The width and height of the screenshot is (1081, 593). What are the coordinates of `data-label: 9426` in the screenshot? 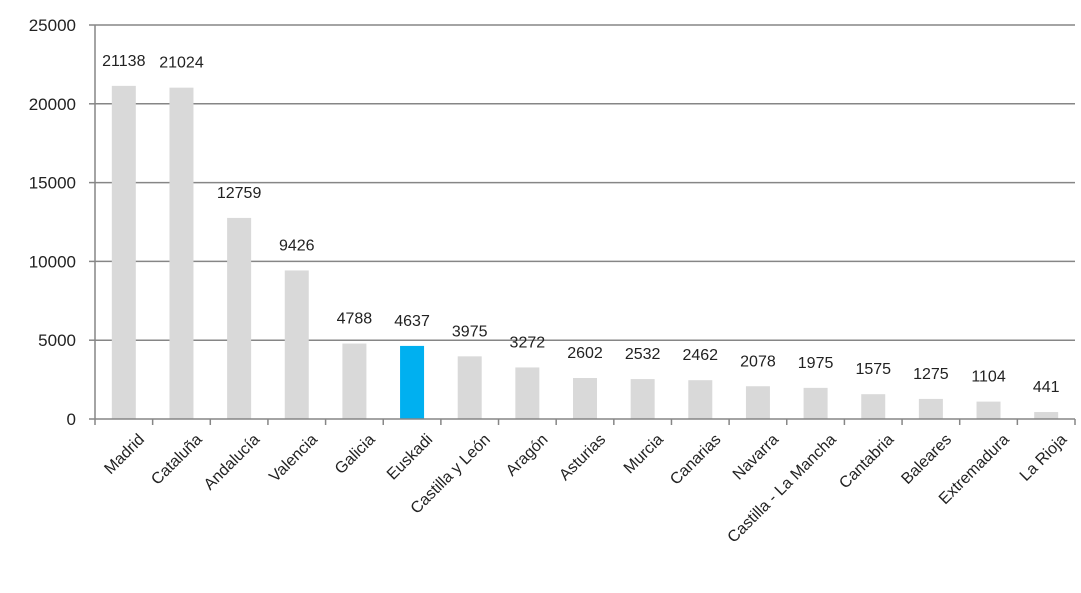 It's located at (297, 245).